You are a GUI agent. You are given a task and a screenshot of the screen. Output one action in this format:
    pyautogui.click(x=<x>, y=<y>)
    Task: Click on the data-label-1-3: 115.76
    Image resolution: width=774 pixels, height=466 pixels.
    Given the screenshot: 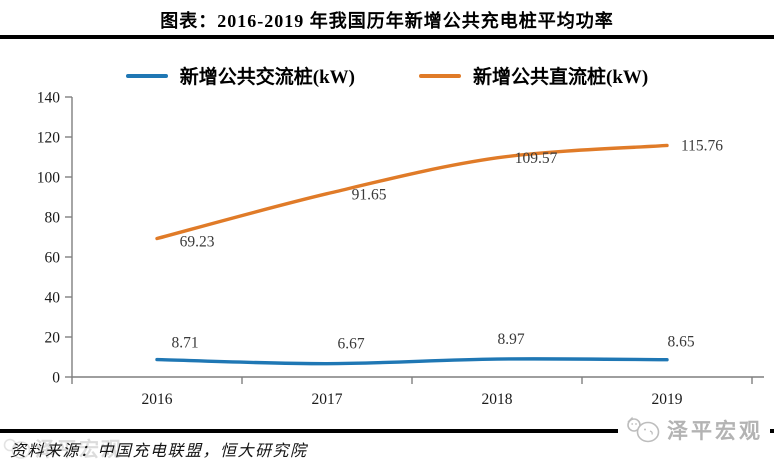 What is the action you would take?
    pyautogui.click(x=702, y=145)
    